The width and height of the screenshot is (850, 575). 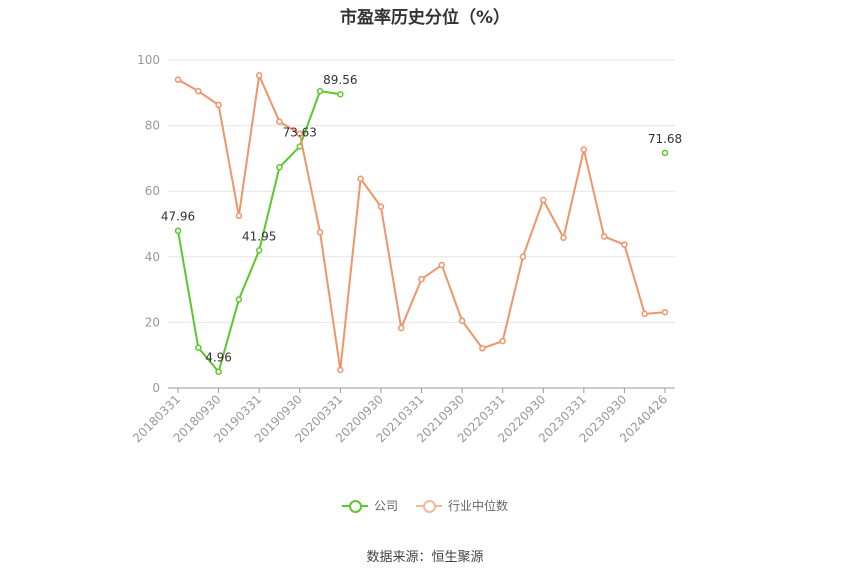 I want to click on legend: 公司 行业中位数, so click(x=425, y=505).